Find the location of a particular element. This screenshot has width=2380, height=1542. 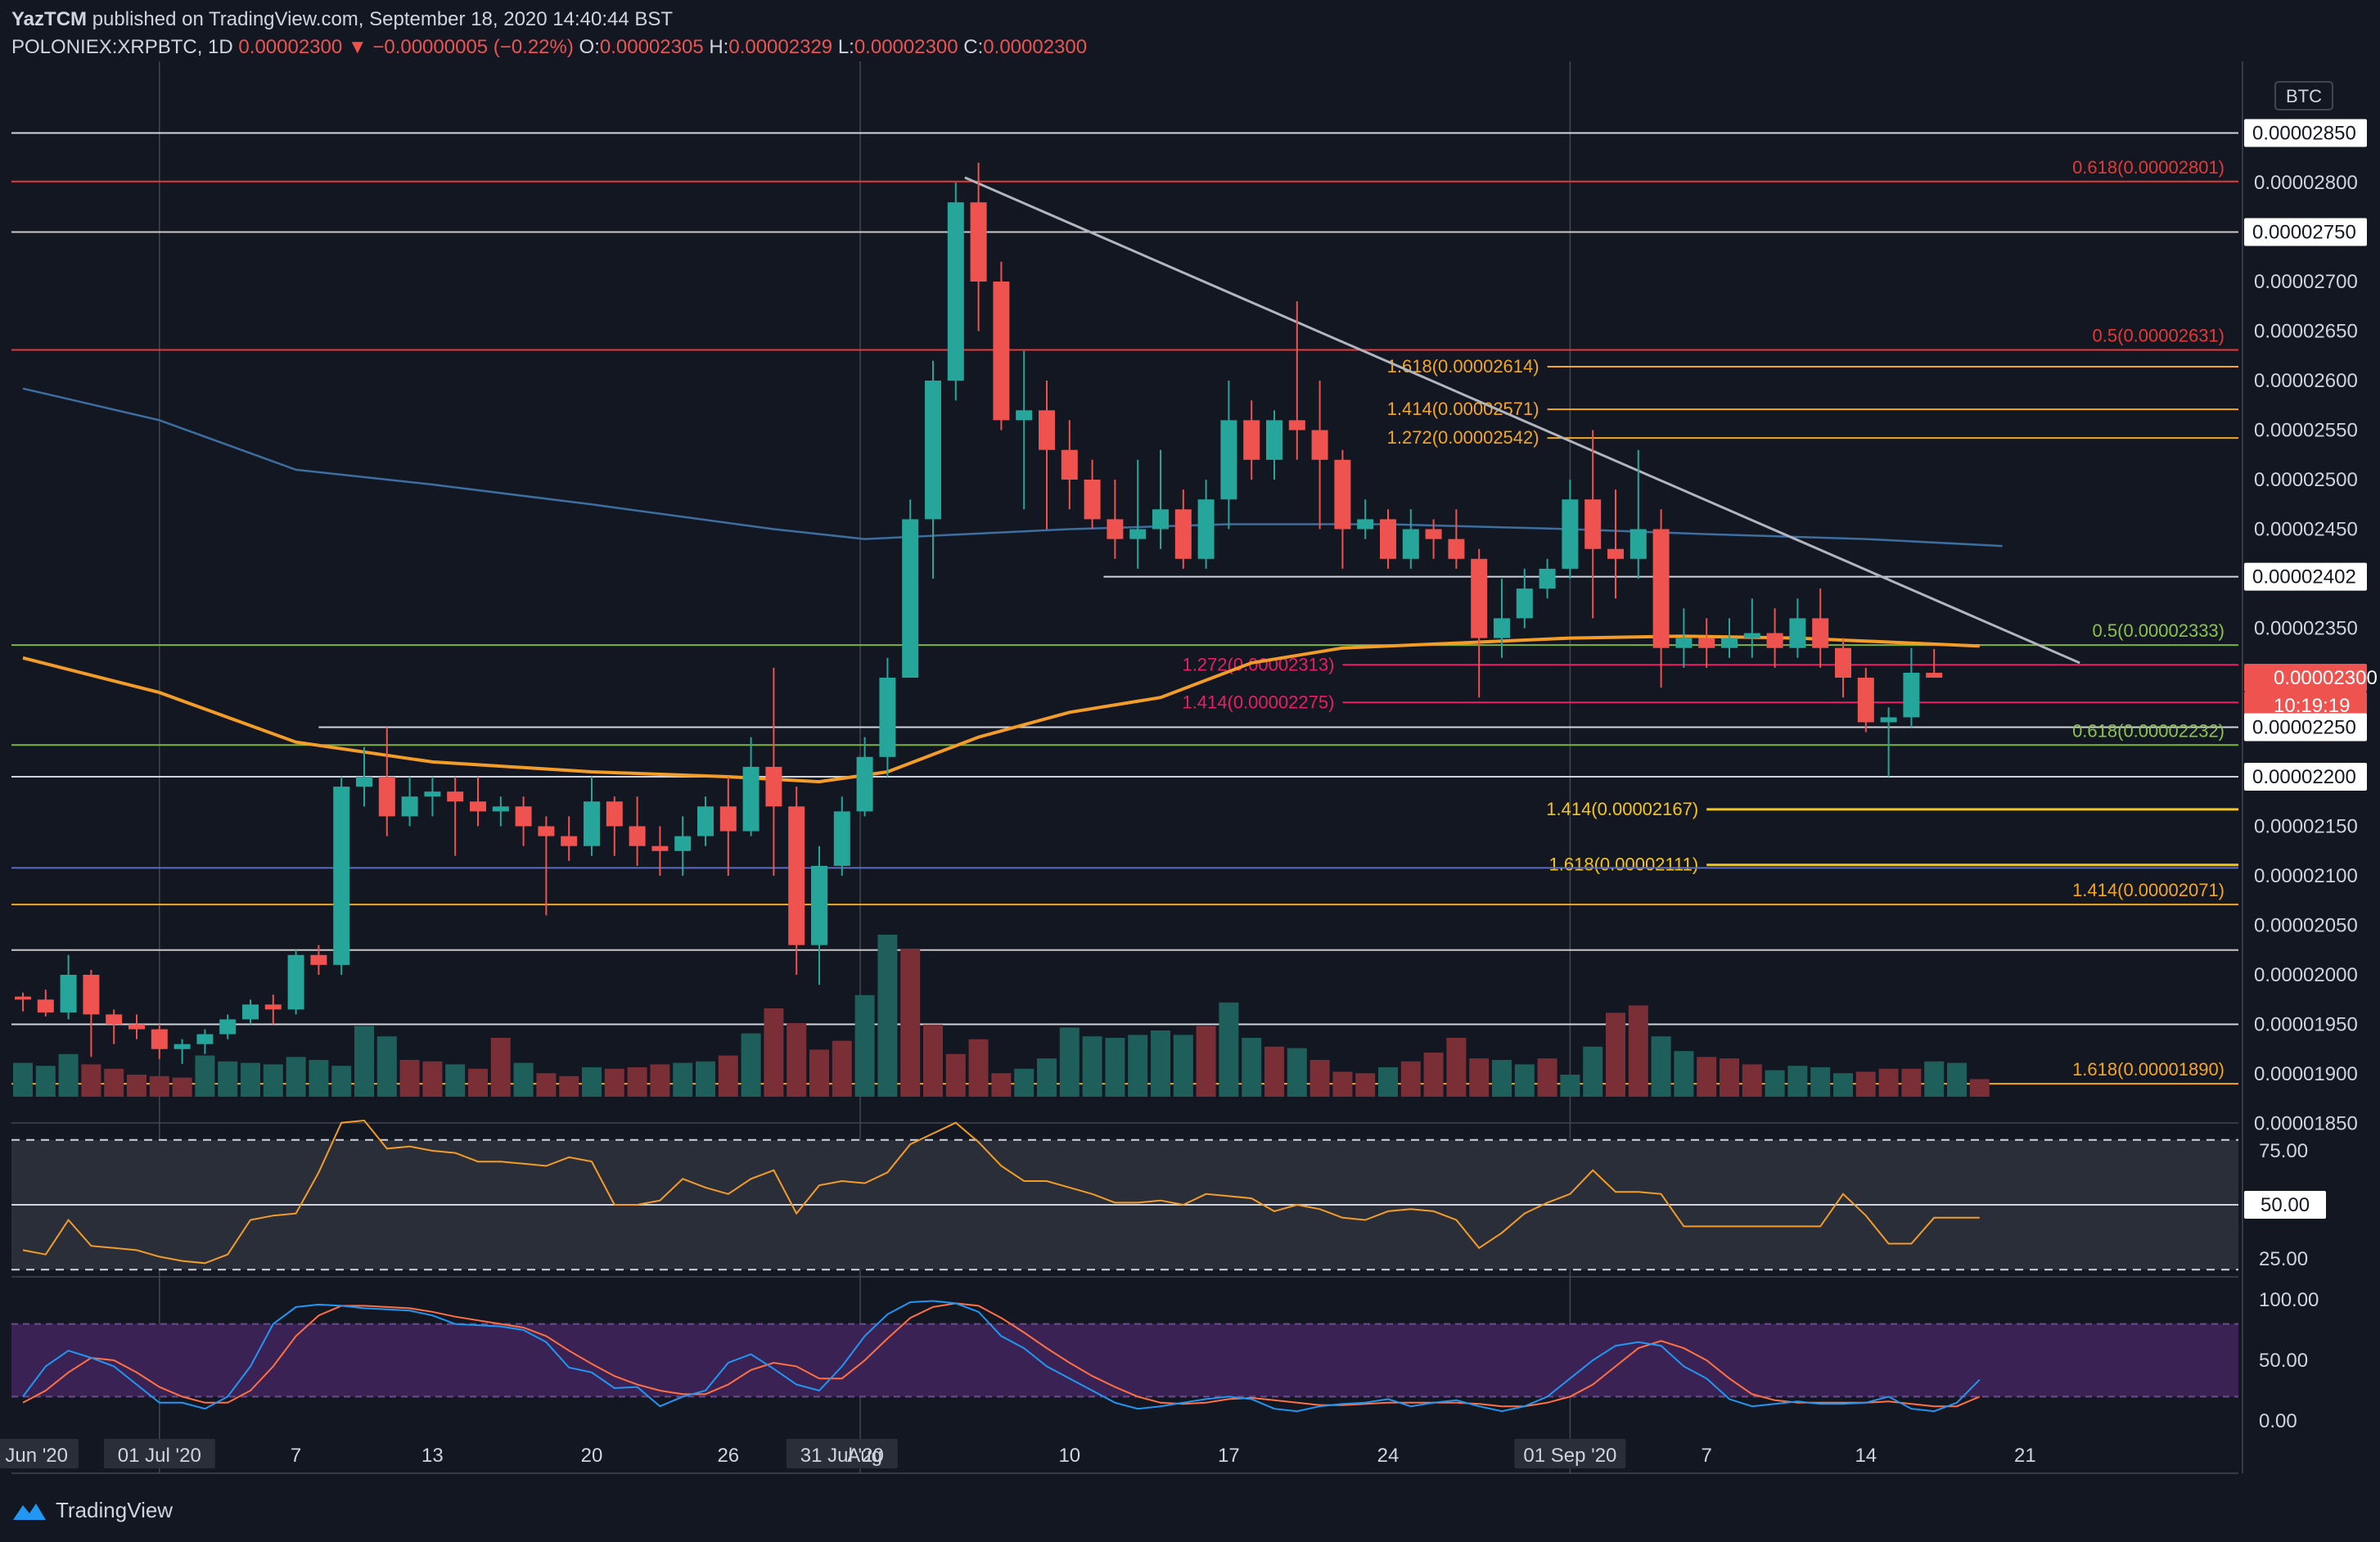

price-tick-label: 0.00002500 is located at coordinates (2306, 480).